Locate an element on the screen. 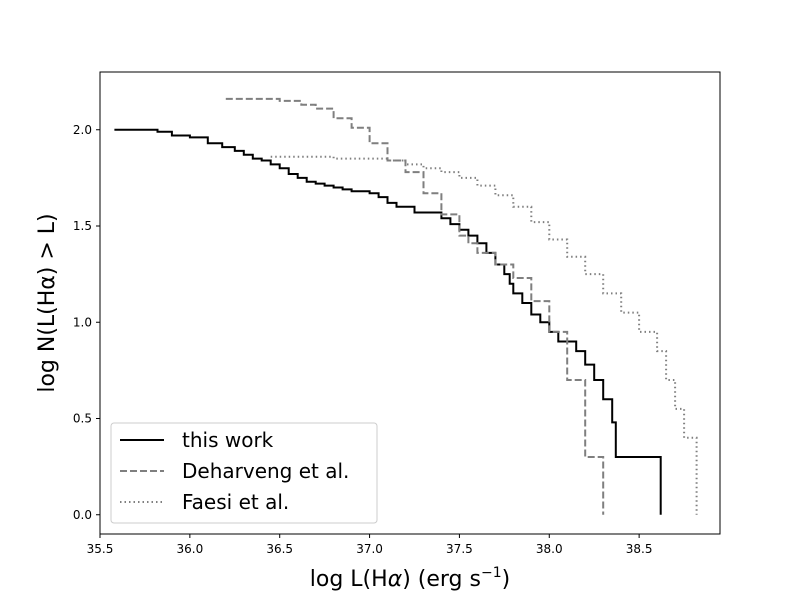  x-tick-label: 37.0 is located at coordinates (369, 549).